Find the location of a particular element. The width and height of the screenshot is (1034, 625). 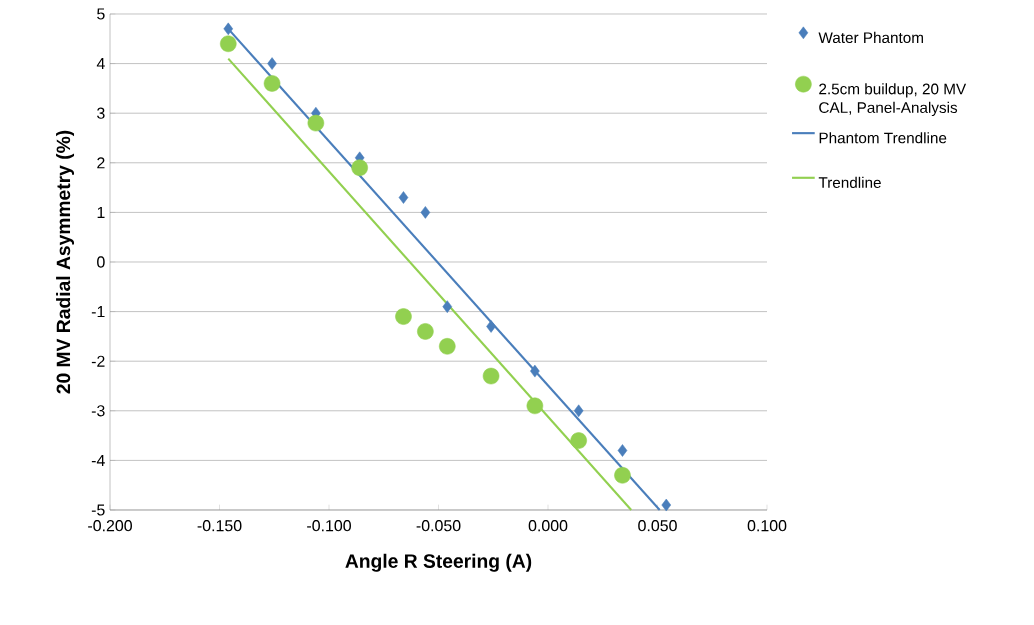

y-tick-label: -1 is located at coordinates (98, 312).